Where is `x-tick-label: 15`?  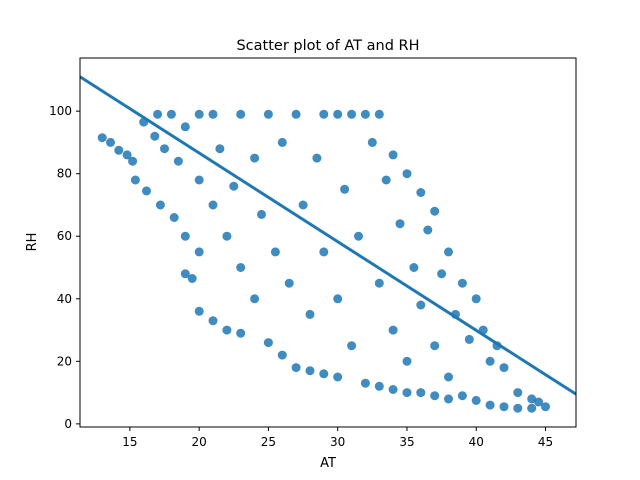
x-tick-label: 15 is located at coordinates (129, 442).